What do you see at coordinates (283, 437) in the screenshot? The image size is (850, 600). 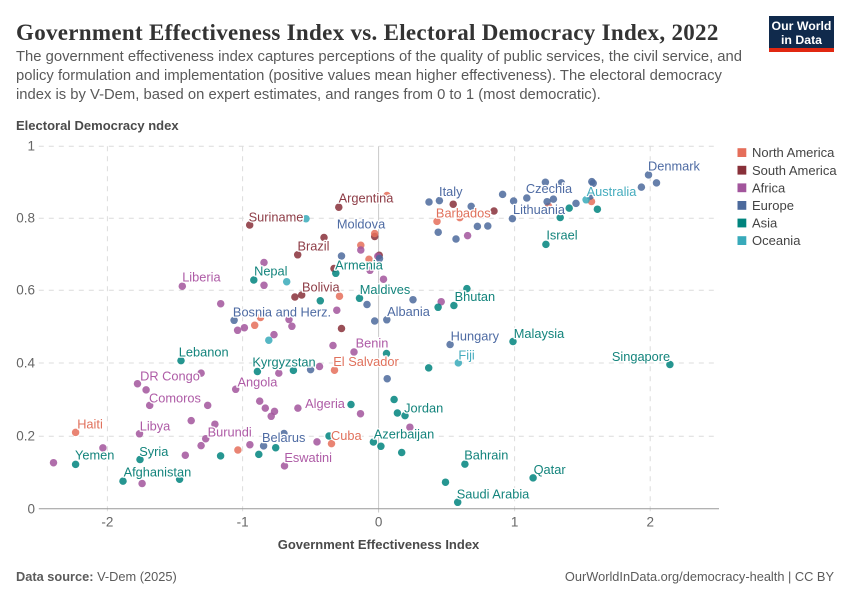 I see `svg-text: Belarus` at bounding box center [283, 437].